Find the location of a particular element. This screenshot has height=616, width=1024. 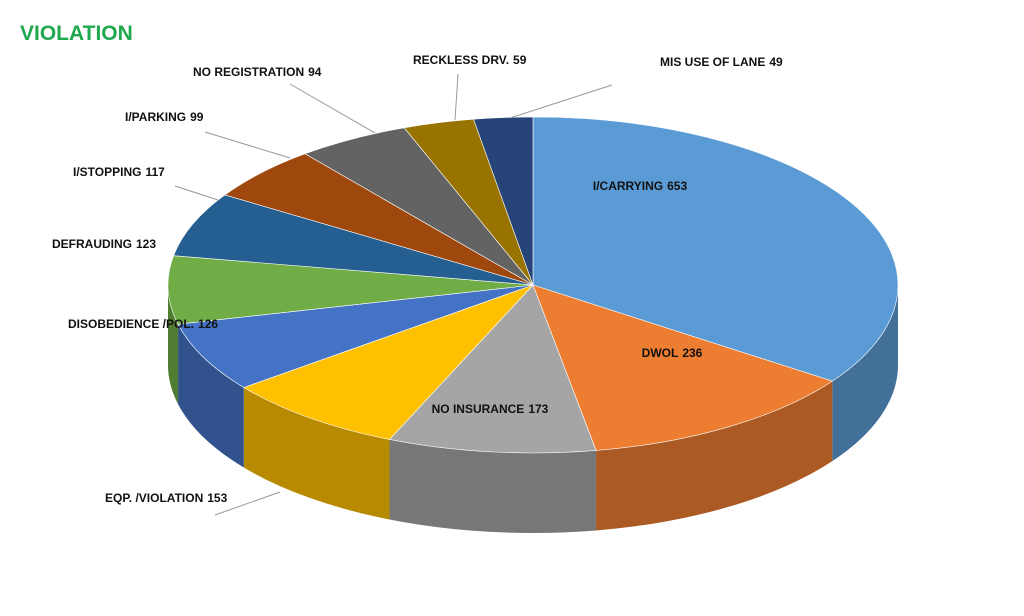

data-label: I/CARRYING 653 is located at coordinates (640, 186).